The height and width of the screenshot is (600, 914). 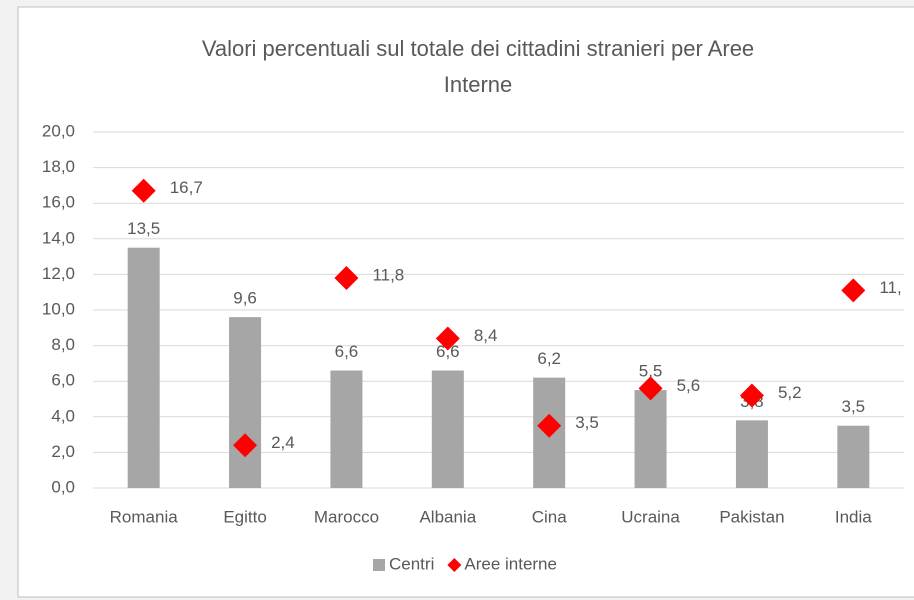 I want to click on x-tick-label: Romania, so click(x=144, y=516).